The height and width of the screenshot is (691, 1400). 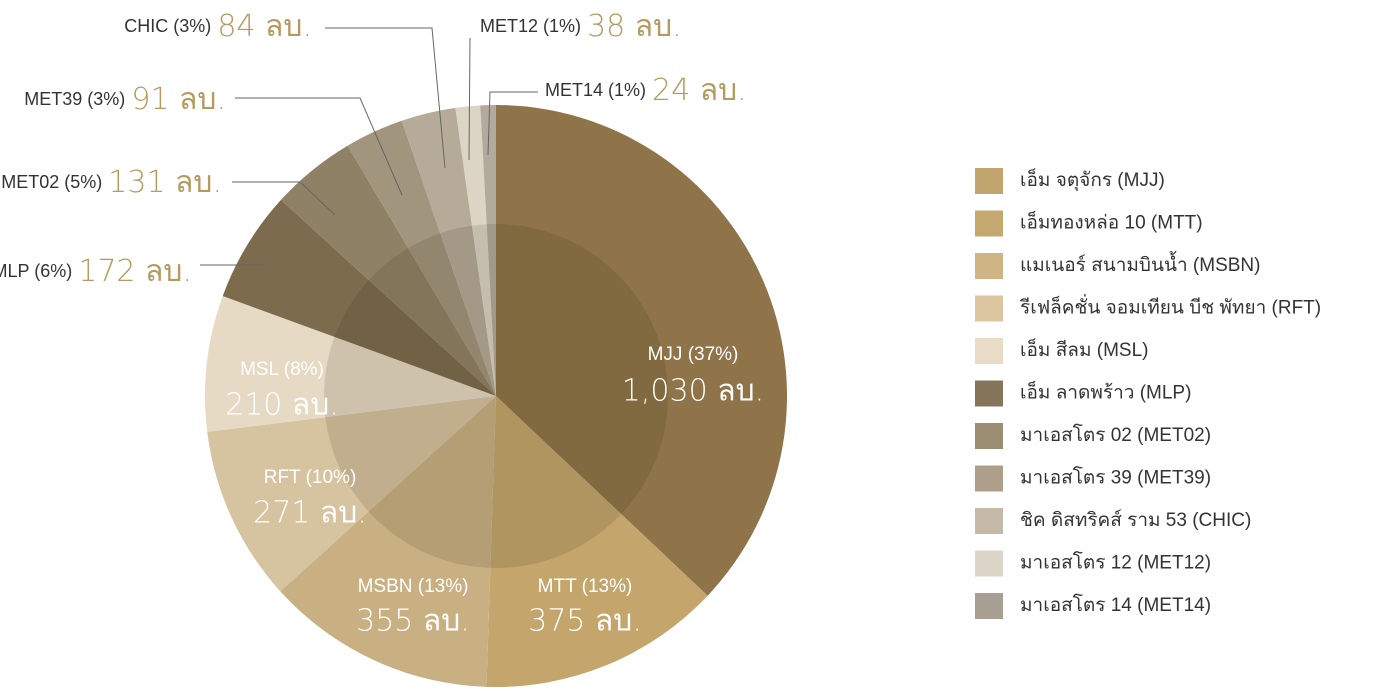 I want to click on value-label: 38 ลบ., so click(x=634, y=26).